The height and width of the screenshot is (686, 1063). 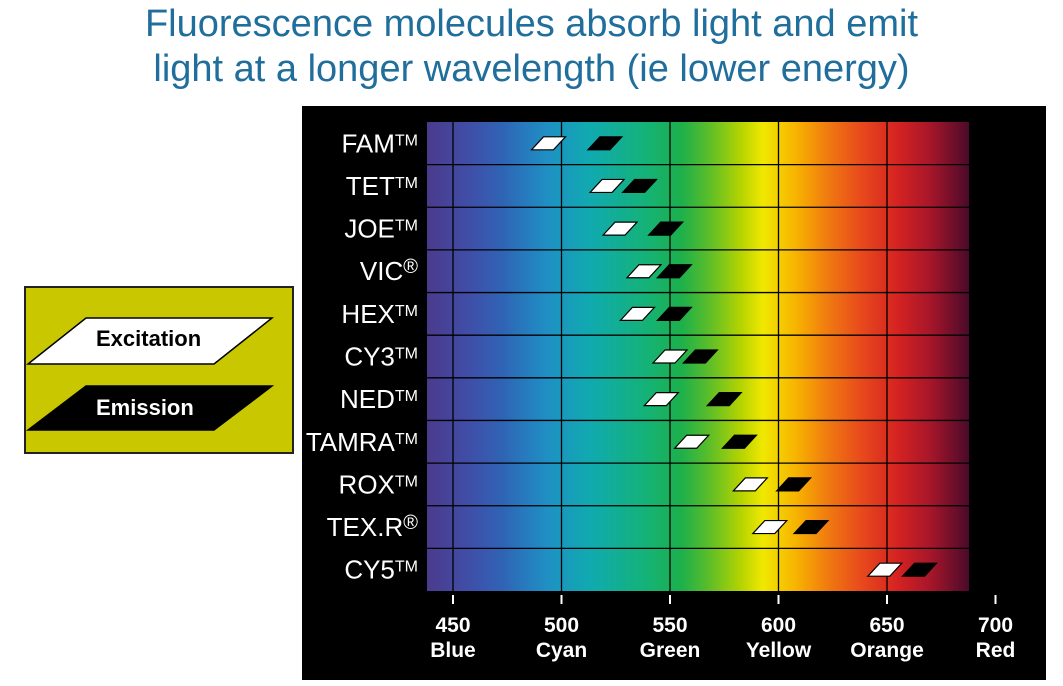 I want to click on dye-name: TEX.R, so click(x=365, y=527).